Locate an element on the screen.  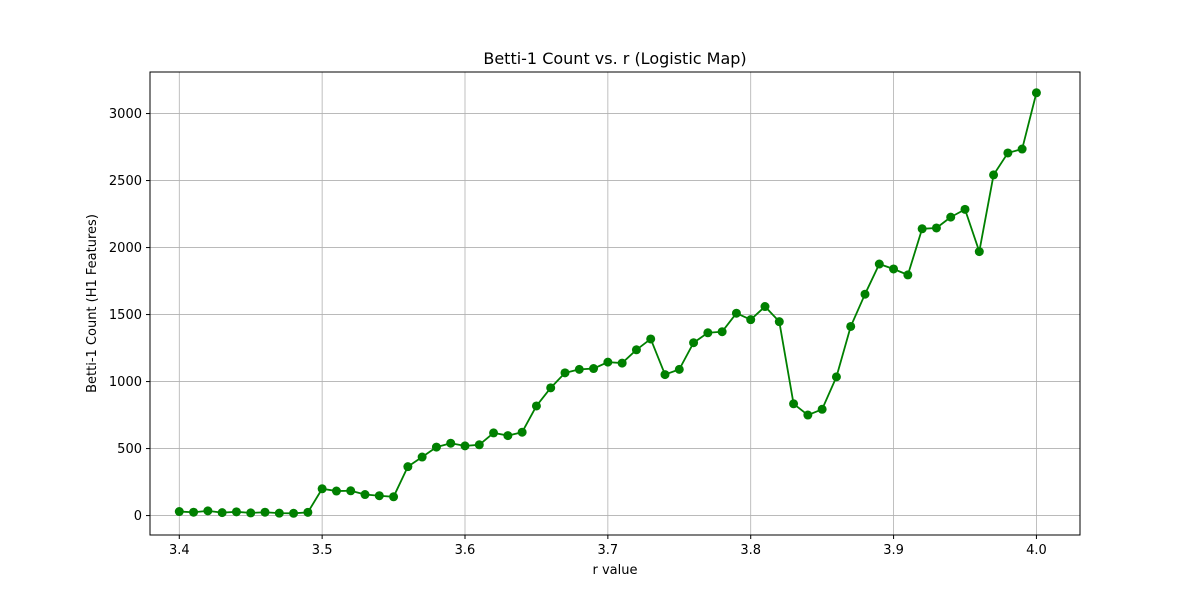
x-tick-label: 3.7 is located at coordinates (608, 550).